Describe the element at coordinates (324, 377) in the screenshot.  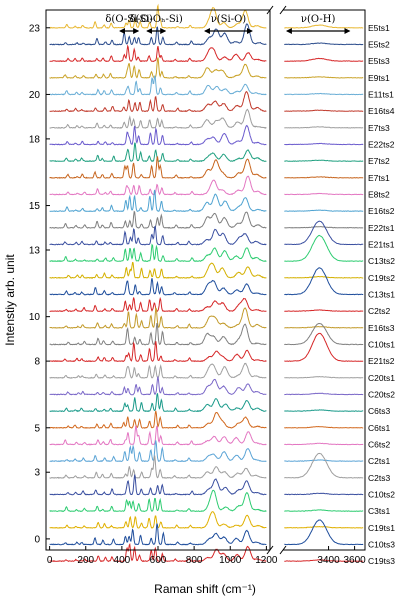
I see `spectrum-right-C20ts1` at that location.